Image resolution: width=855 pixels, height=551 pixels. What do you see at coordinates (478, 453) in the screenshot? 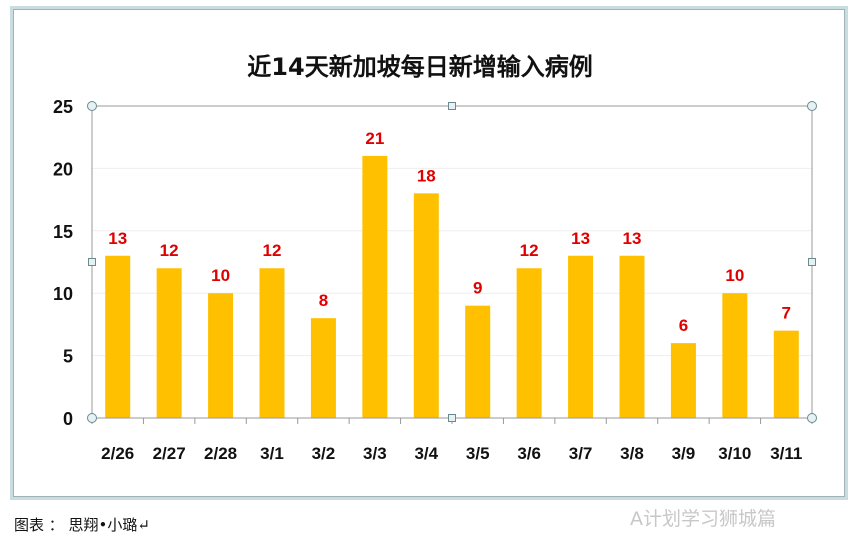
I see `x-tick-label: 3/5` at bounding box center [478, 453].